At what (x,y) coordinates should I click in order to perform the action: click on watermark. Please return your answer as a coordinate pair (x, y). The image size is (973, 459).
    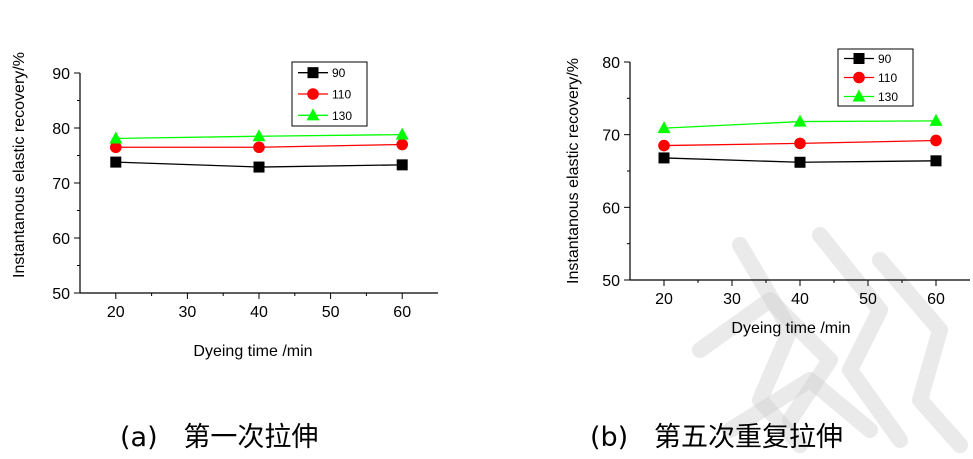
    Looking at the image, I should click on (830, 340).